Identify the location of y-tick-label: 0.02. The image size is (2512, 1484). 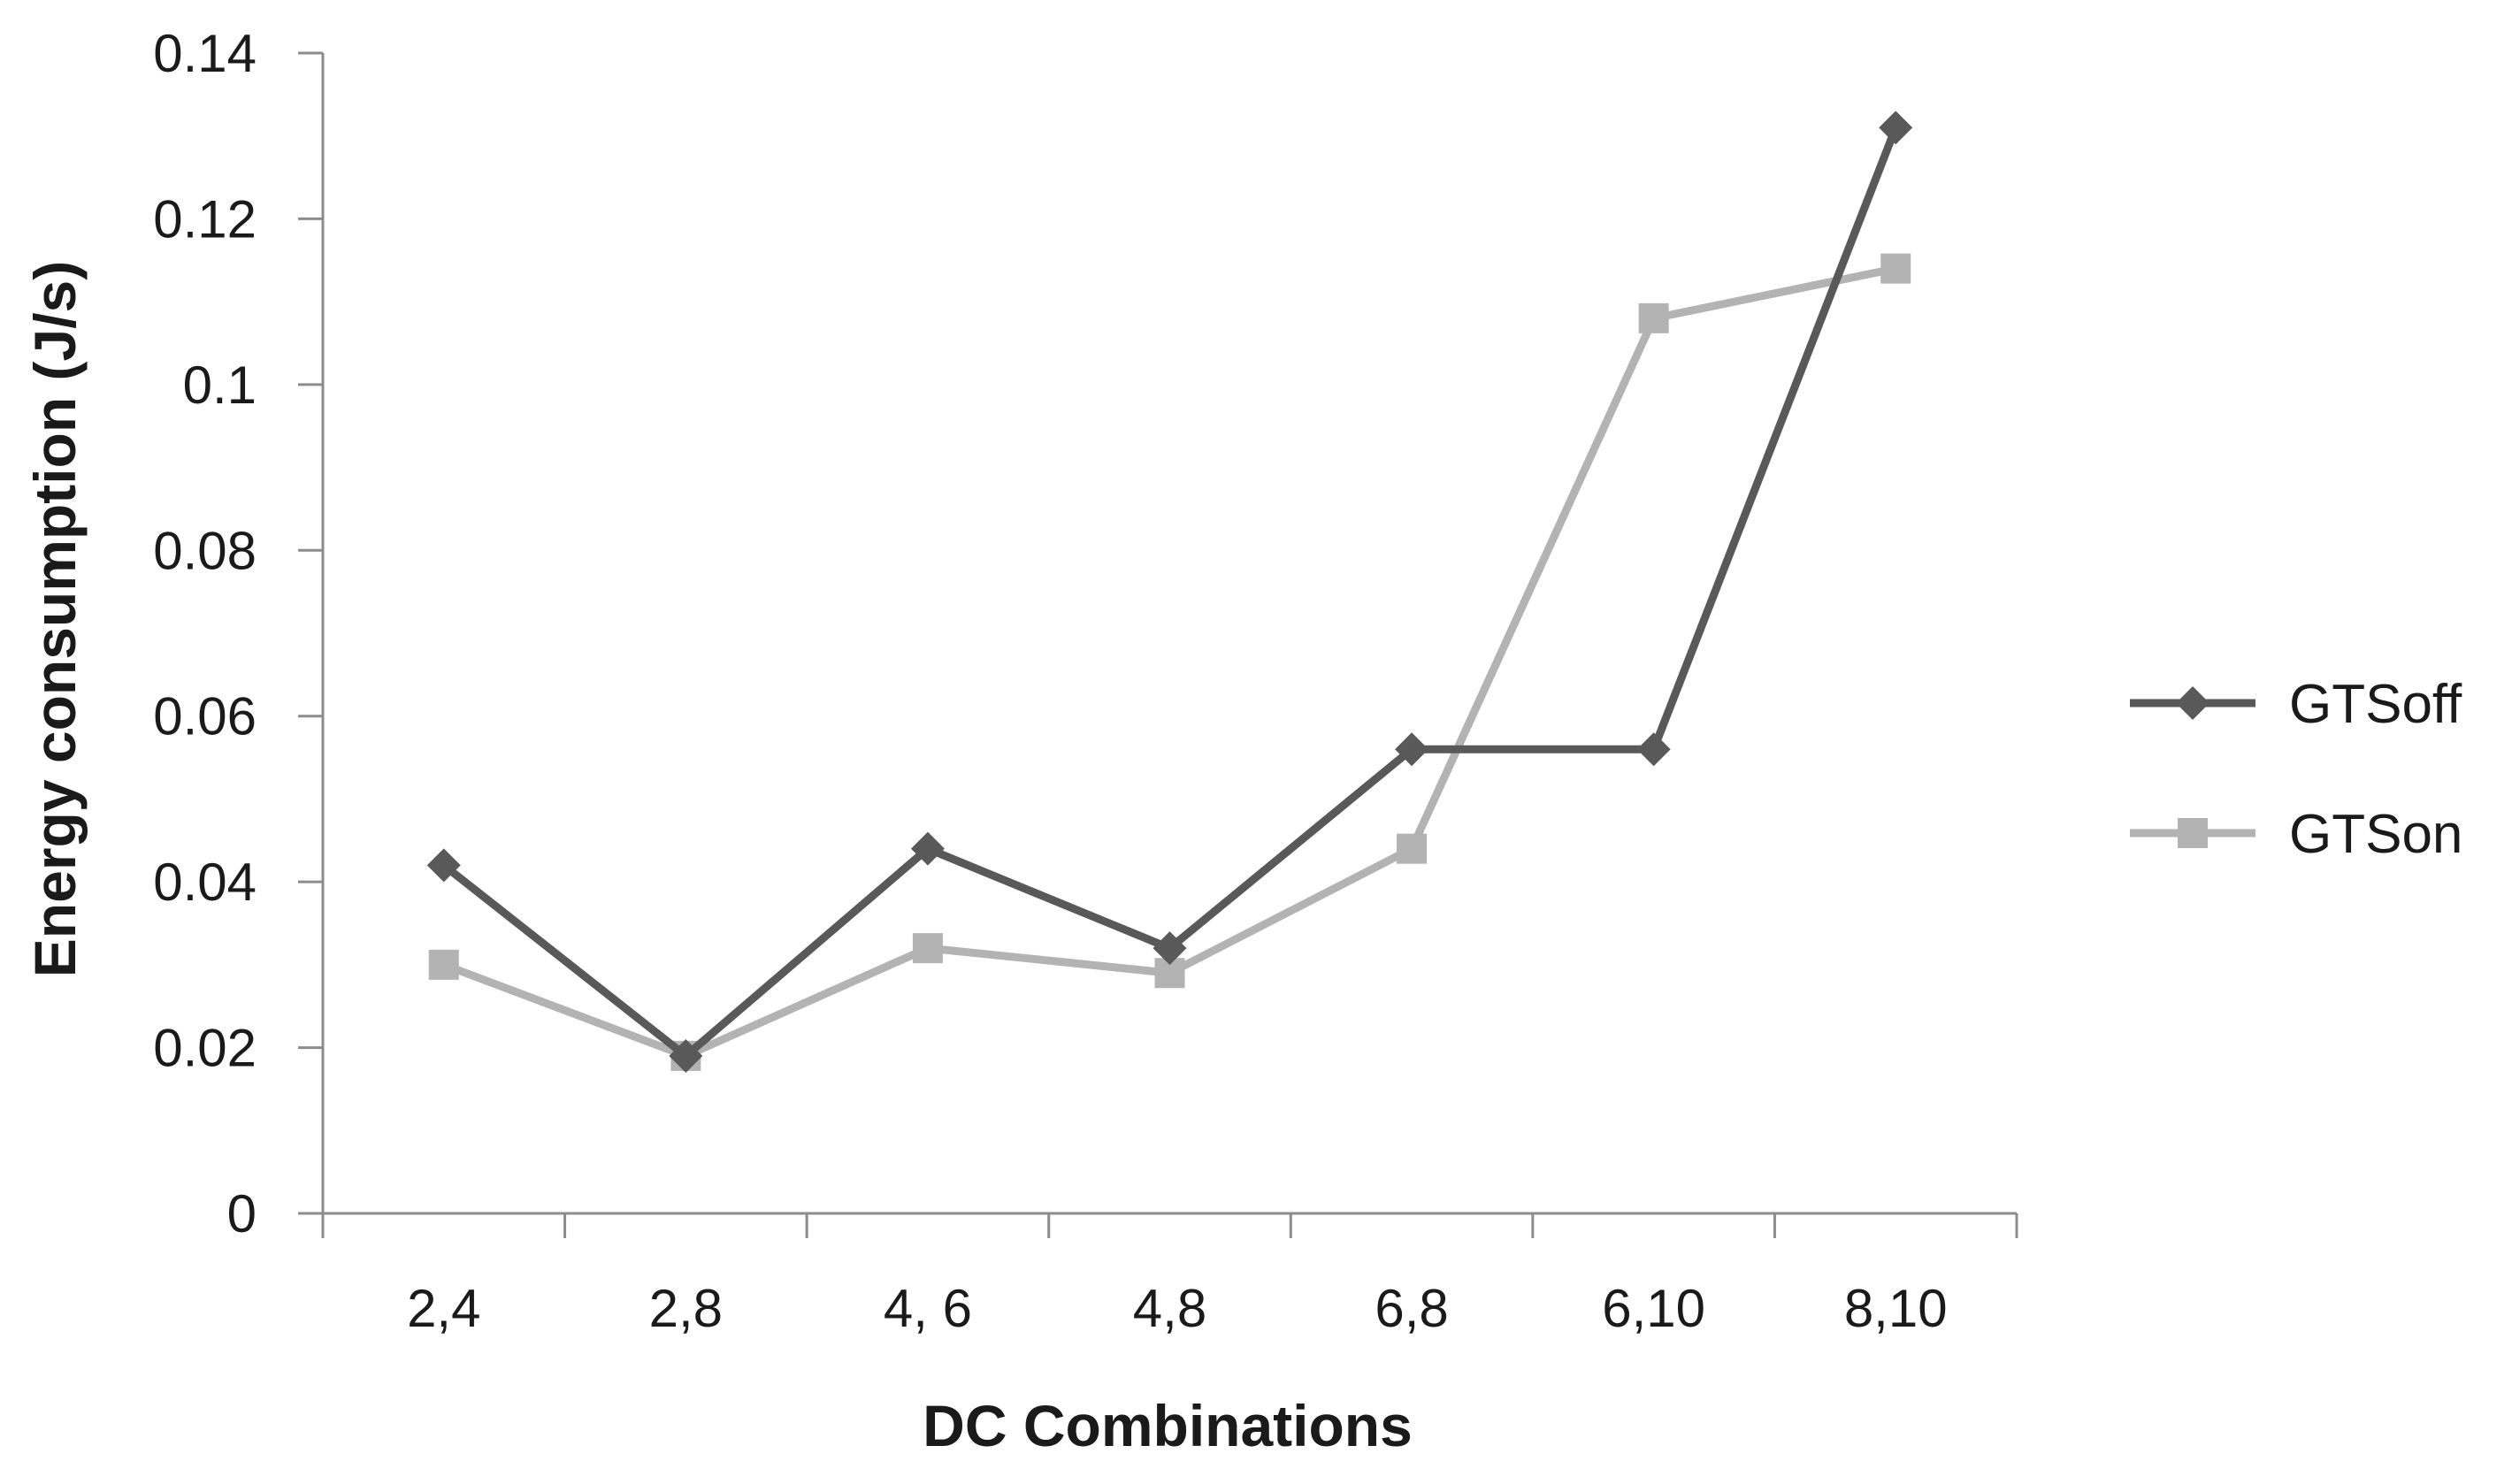
(205, 1048).